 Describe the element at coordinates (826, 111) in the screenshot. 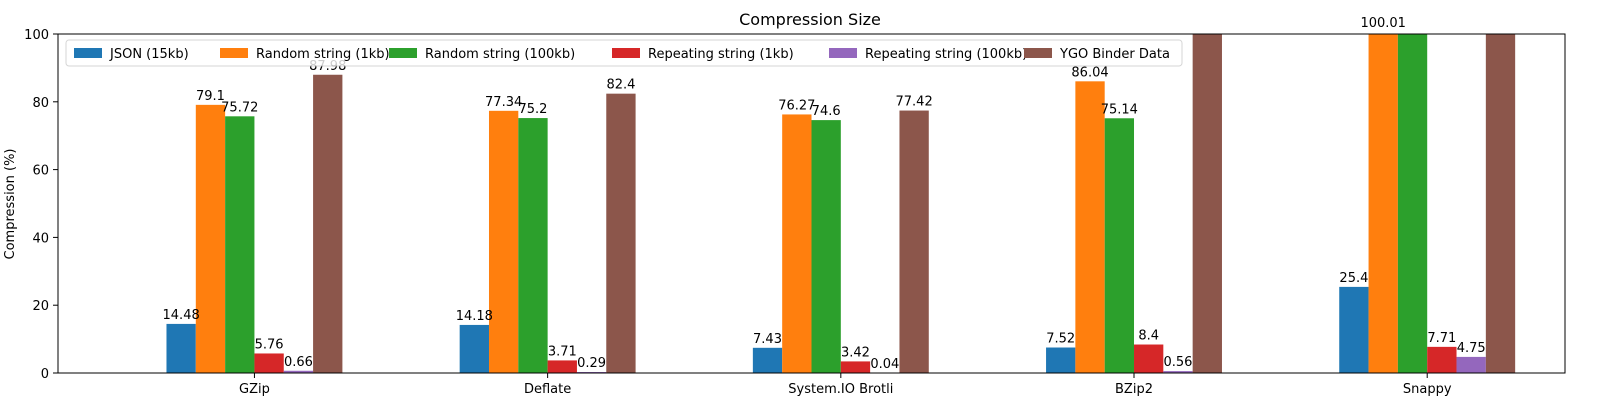

I see `data-label: 74.6` at that location.